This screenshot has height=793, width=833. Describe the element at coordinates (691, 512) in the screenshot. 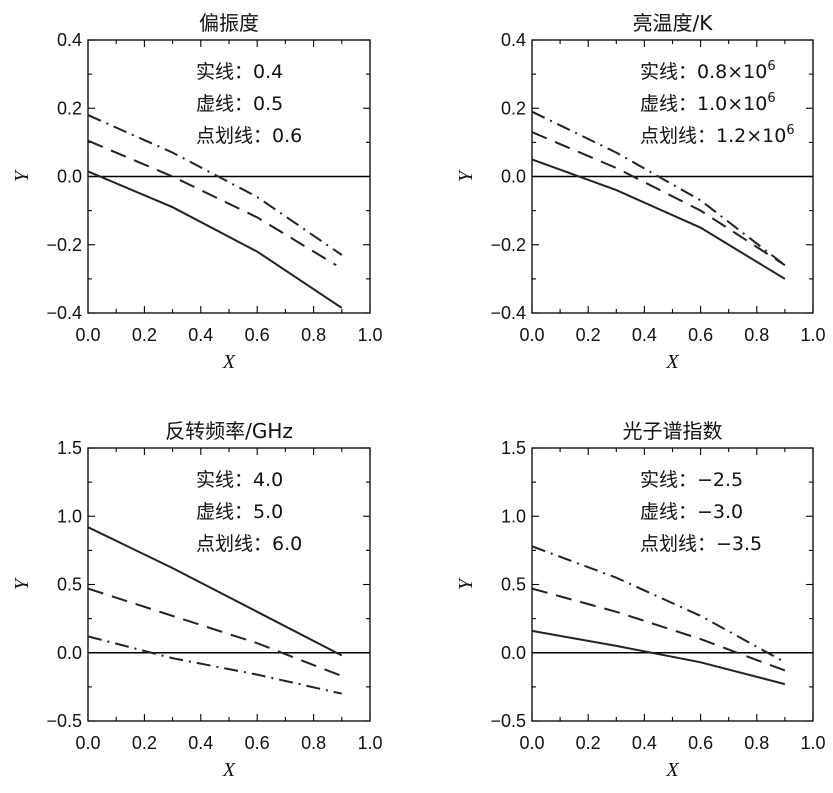

I see `annotation-label: 虚线：−3.0` at that location.